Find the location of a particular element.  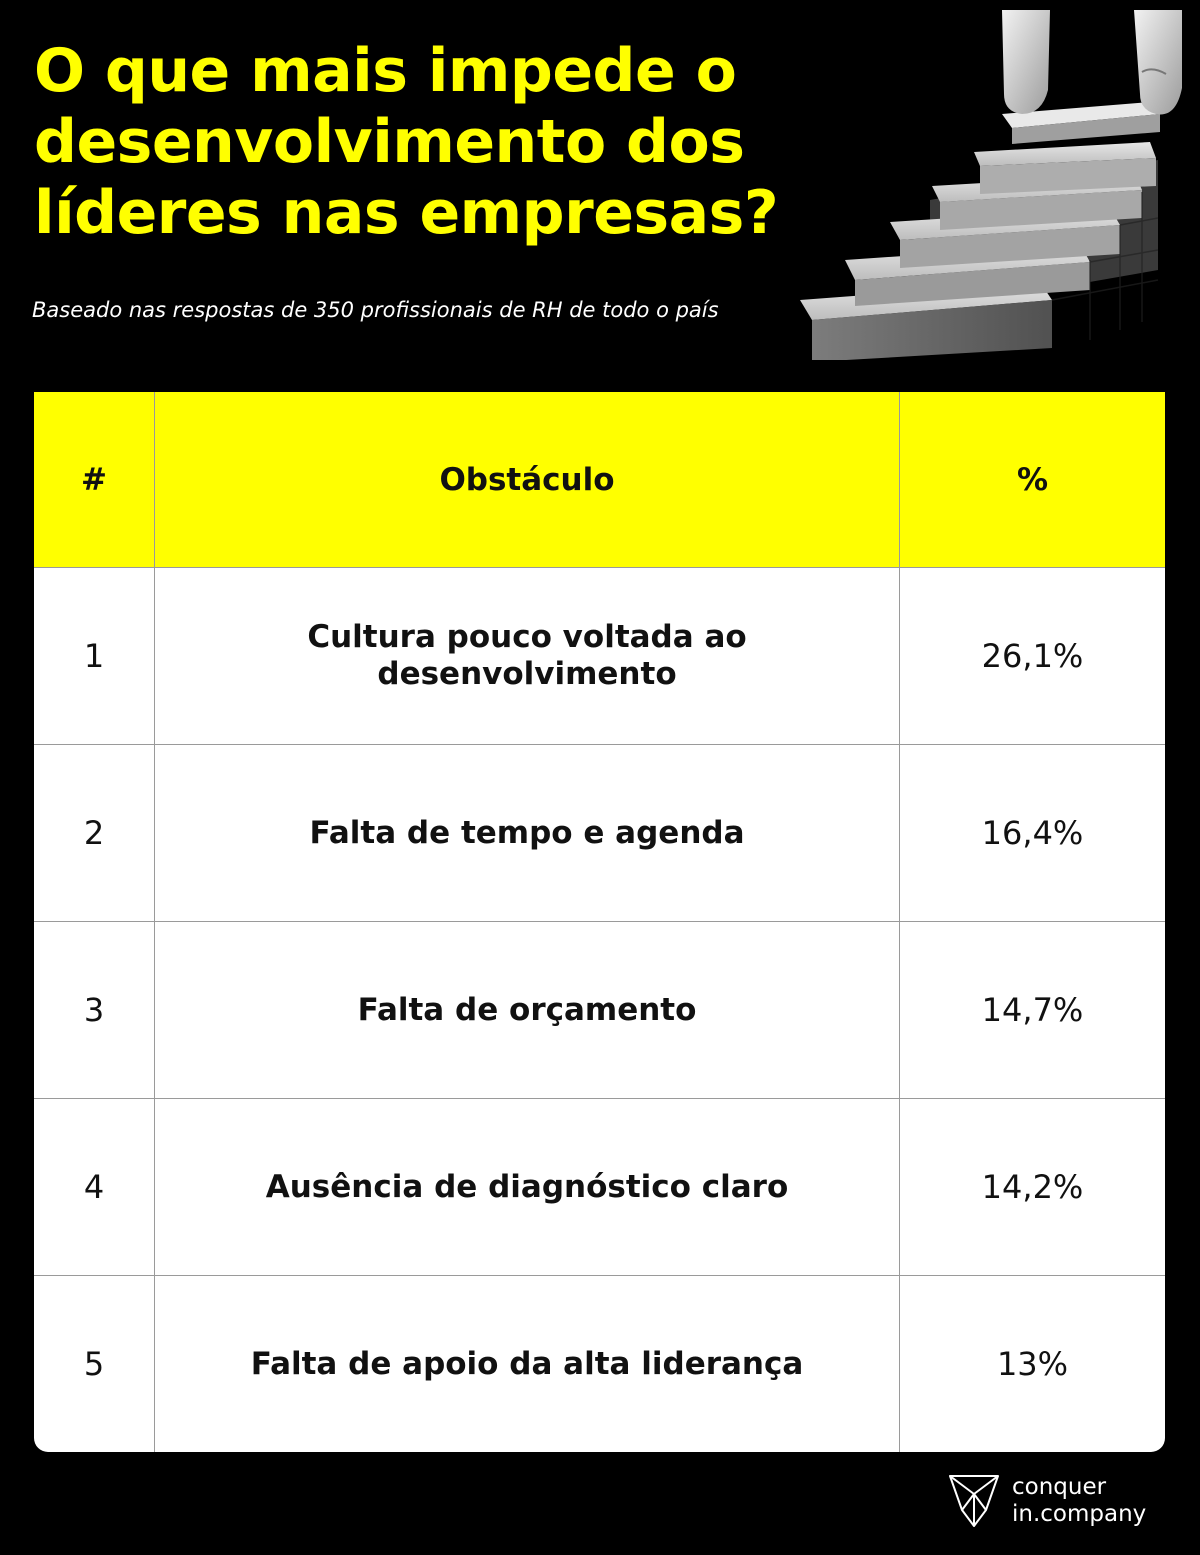

conquer-geometric-logo-icon is located at coordinates (974, 1501).